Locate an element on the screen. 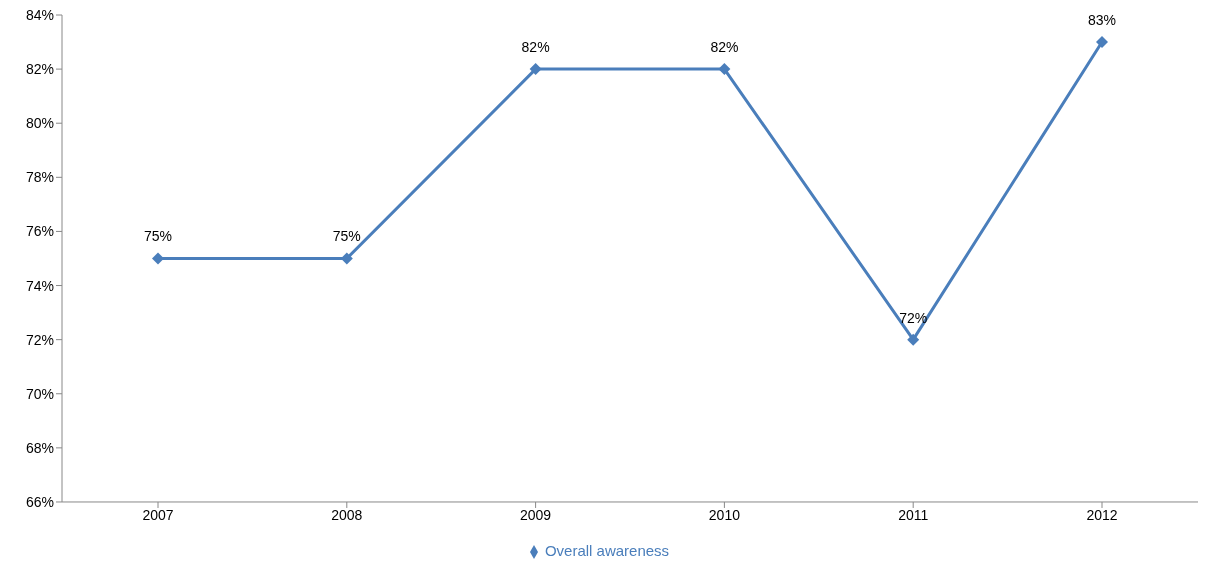  y-tick-label: 74% is located at coordinates (39, 285).